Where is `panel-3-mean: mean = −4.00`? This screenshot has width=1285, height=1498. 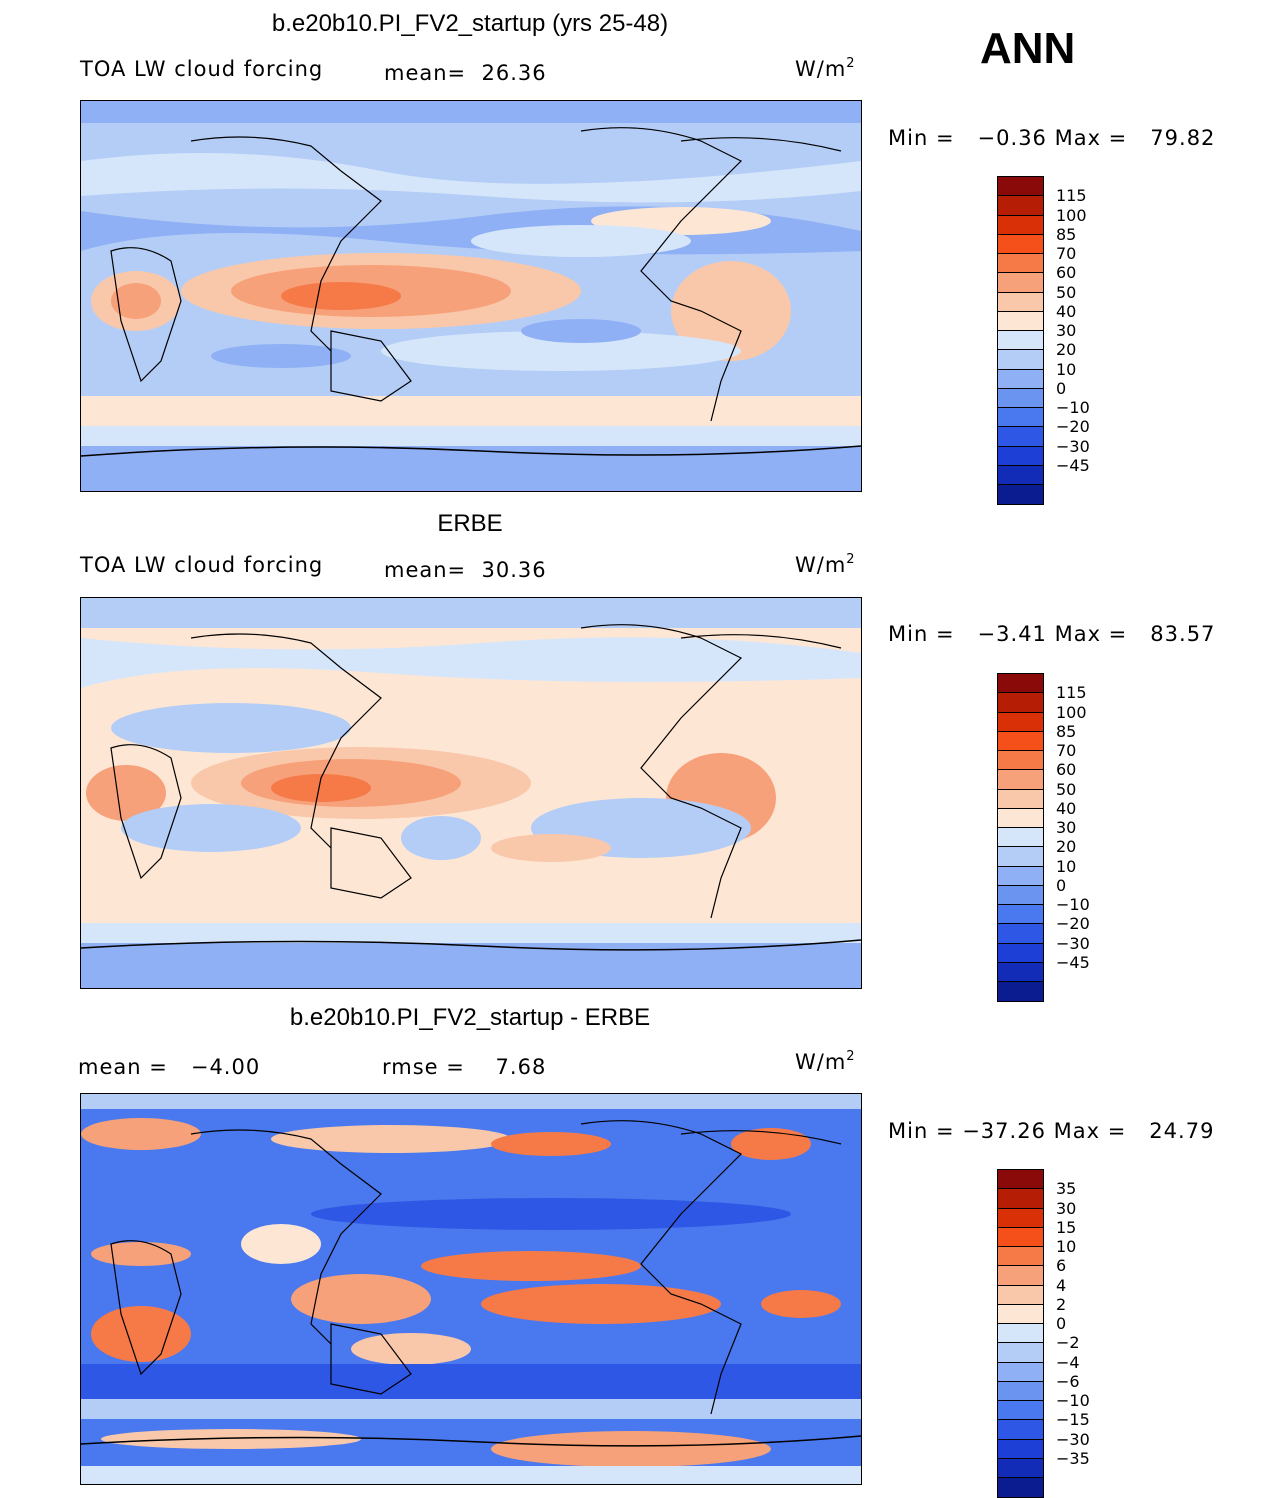 panel-3-mean: mean = −4.00 is located at coordinates (169, 1067).